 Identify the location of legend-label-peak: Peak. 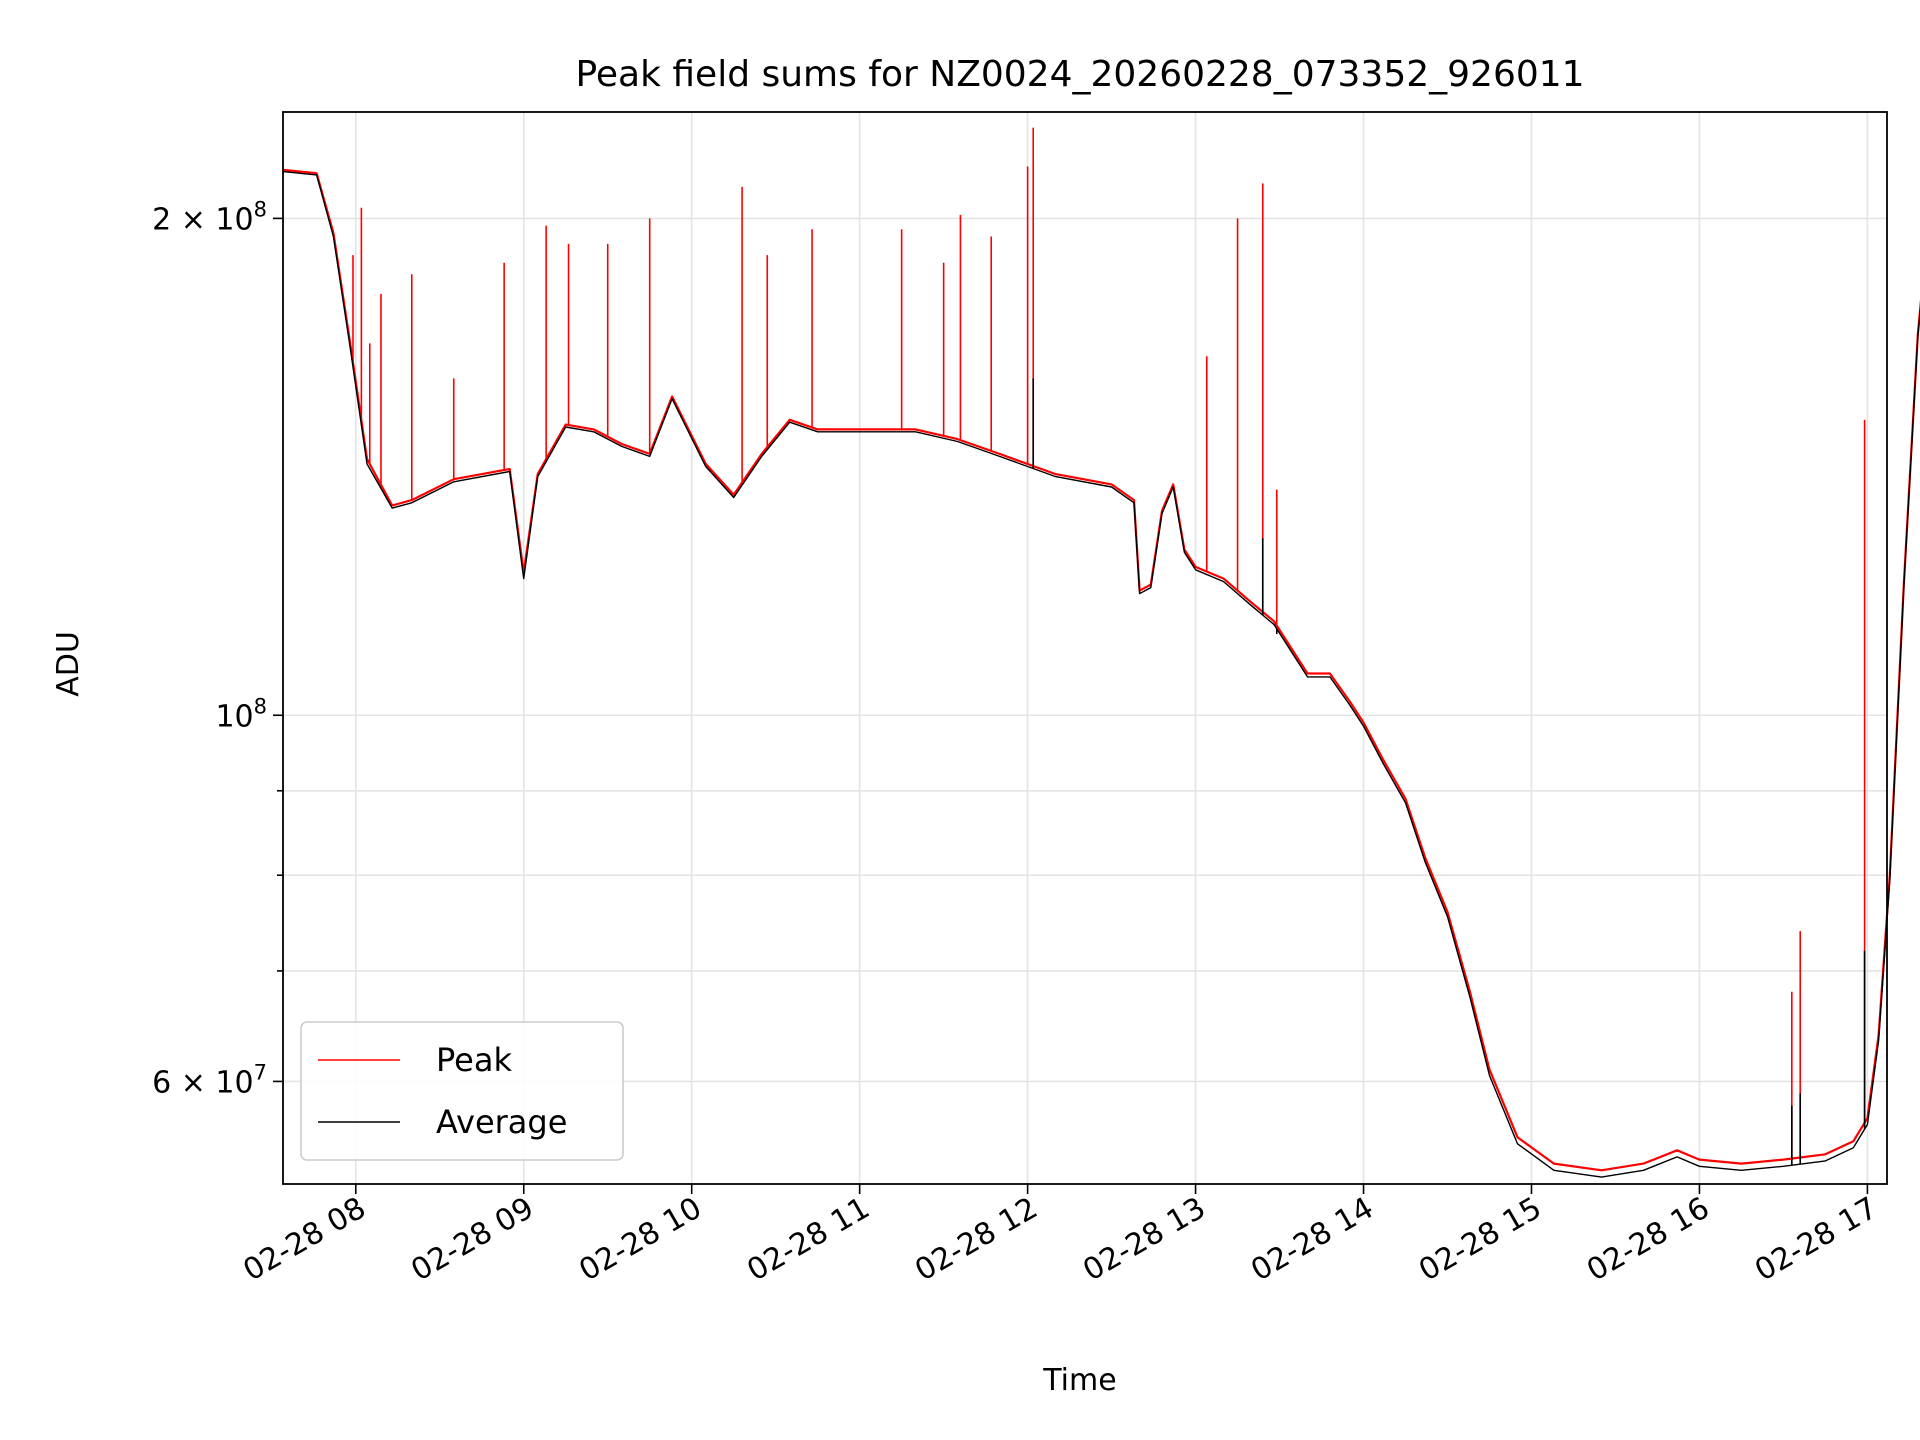
(474, 1060).